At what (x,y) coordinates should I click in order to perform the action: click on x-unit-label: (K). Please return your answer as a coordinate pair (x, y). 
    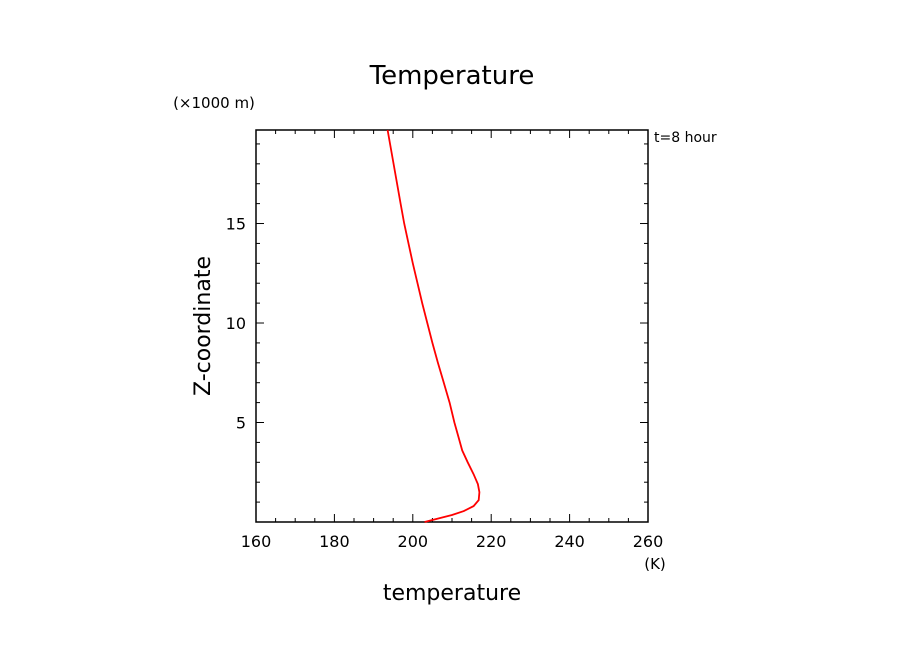
    Looking at the image, I should click on (655, 564).